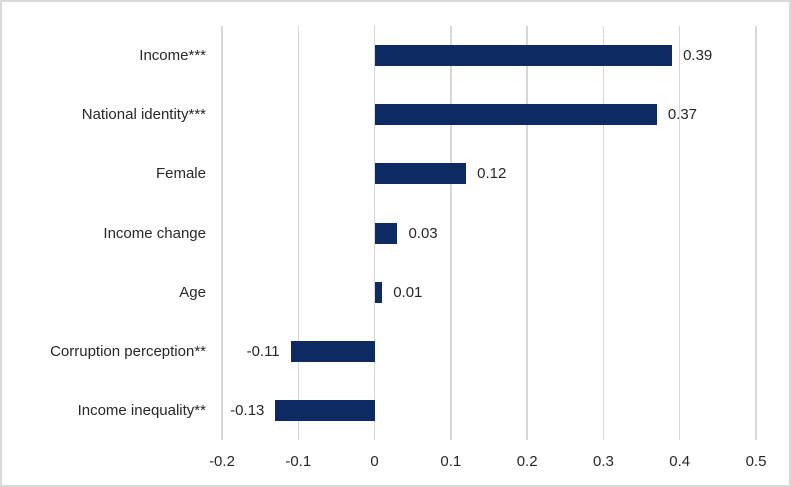 This screenshot has width=791, height=487. I want to click on value-label: -0.13, so click(247, 410).